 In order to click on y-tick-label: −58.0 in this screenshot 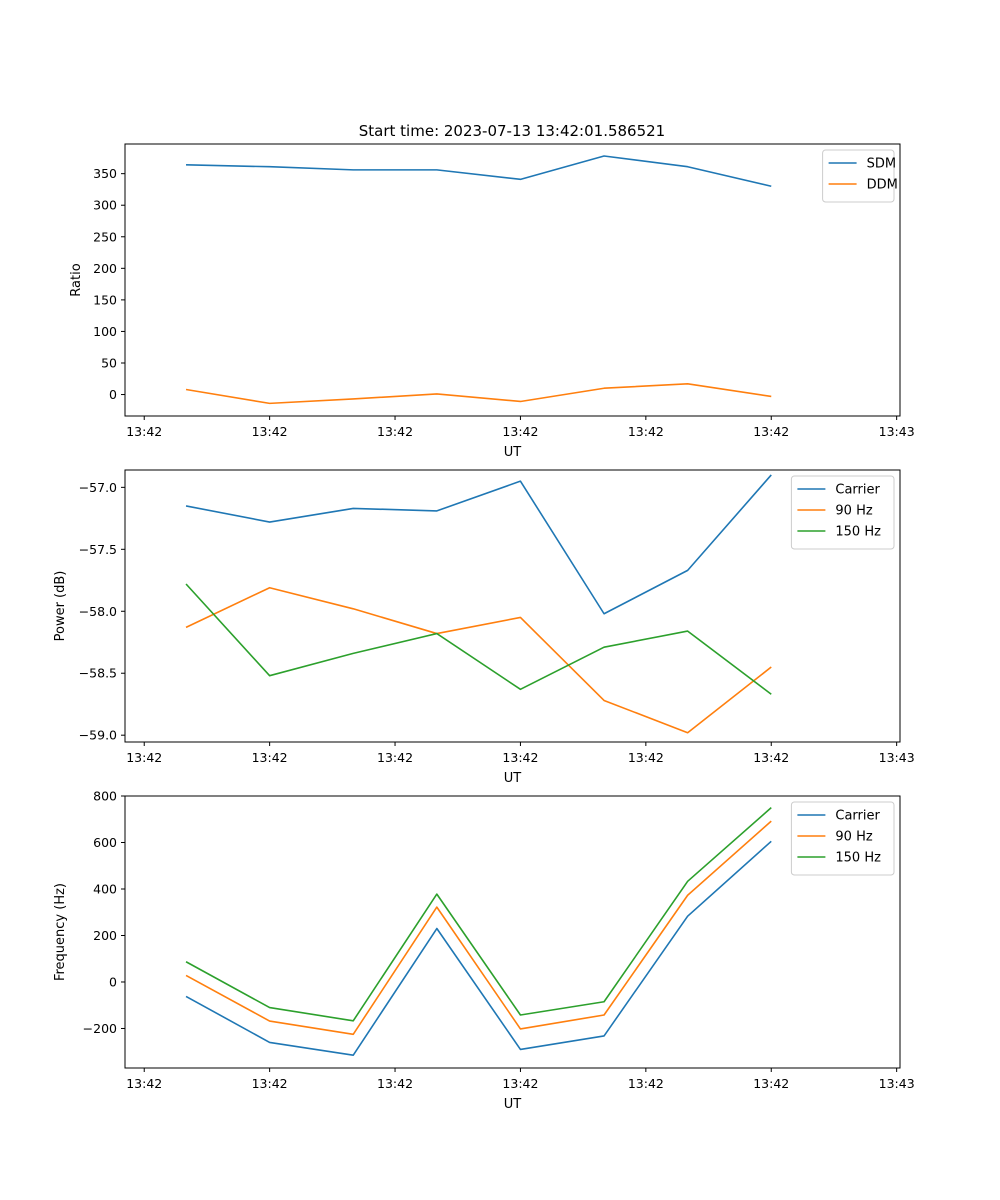, I will do `click(98, 611)`.